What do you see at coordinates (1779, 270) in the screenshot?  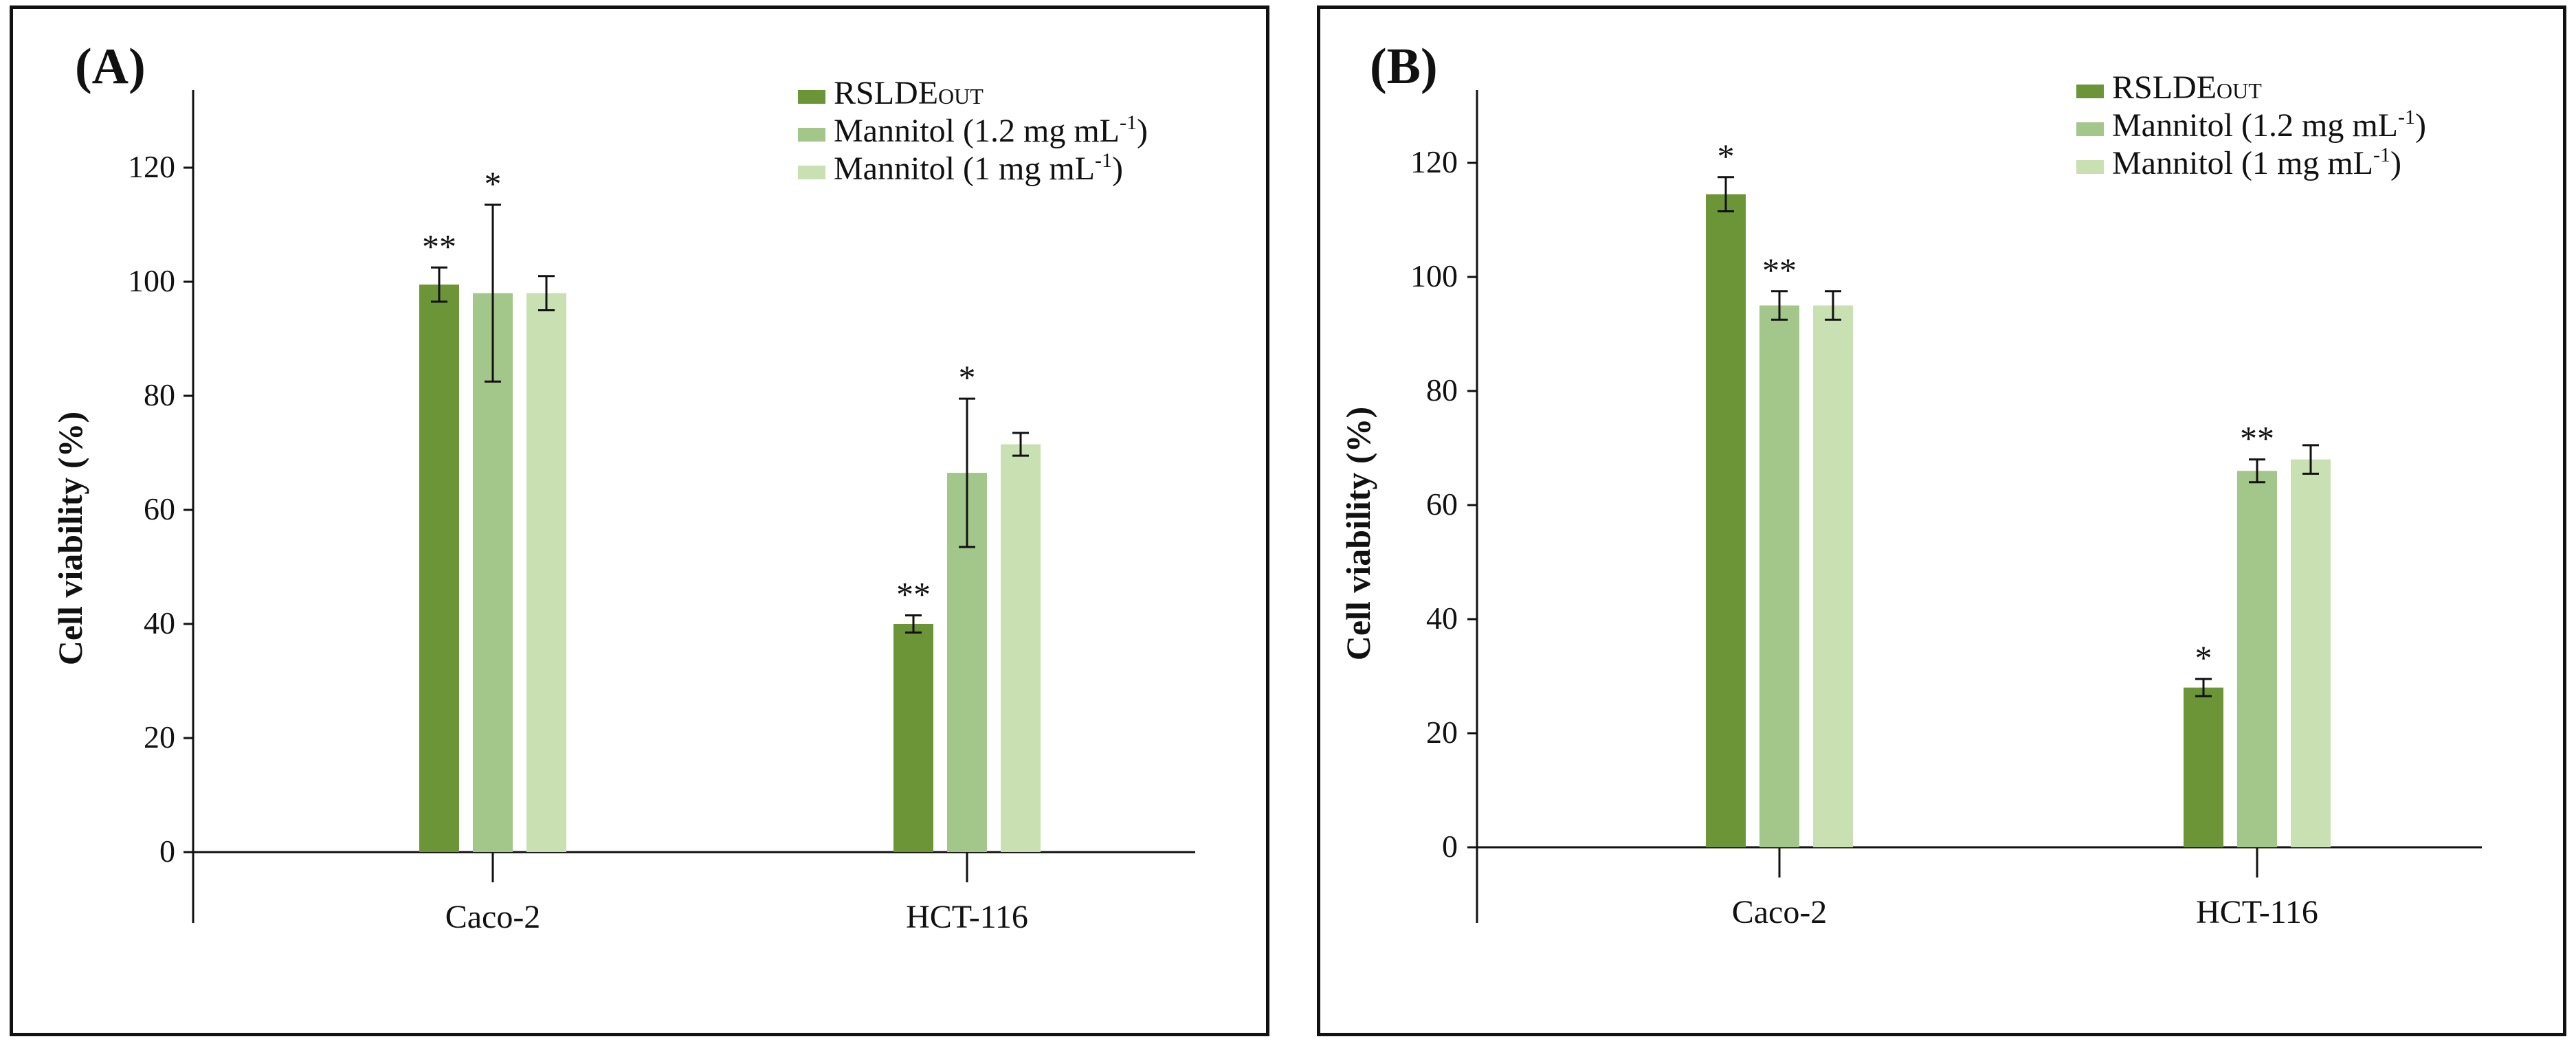 I see `significance-b-s1-c0: **` at bounding box center [1779, 270].